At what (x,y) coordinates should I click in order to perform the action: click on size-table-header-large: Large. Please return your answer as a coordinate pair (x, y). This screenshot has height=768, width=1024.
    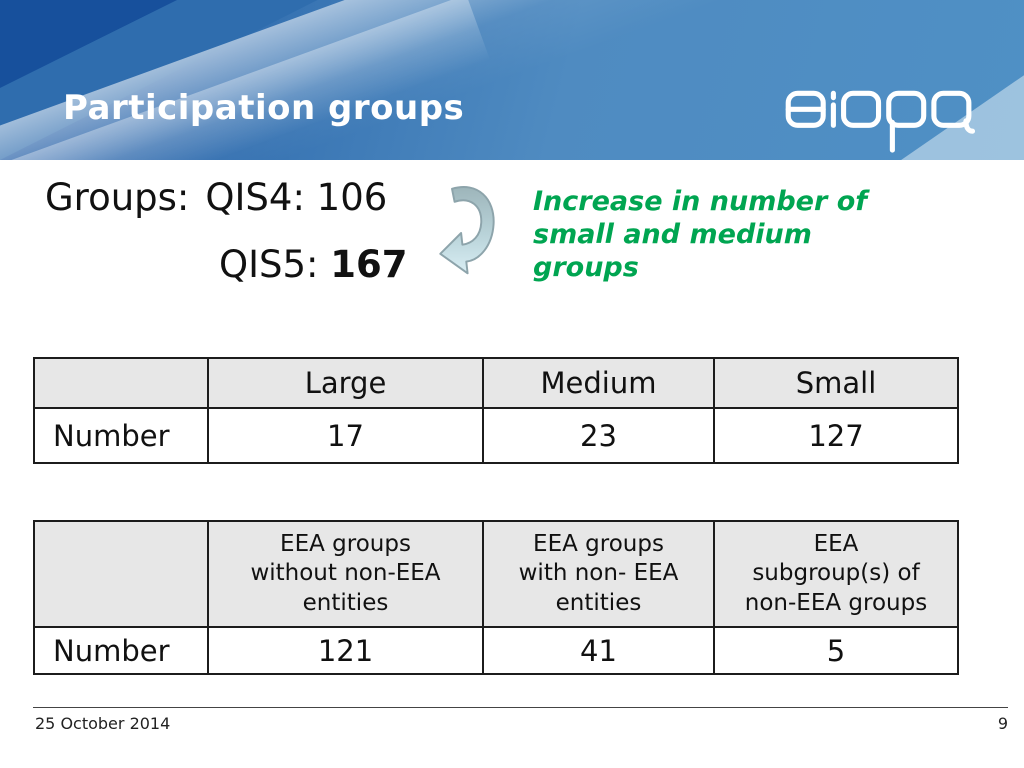
    Looking at the image, I should click on (345, 383).